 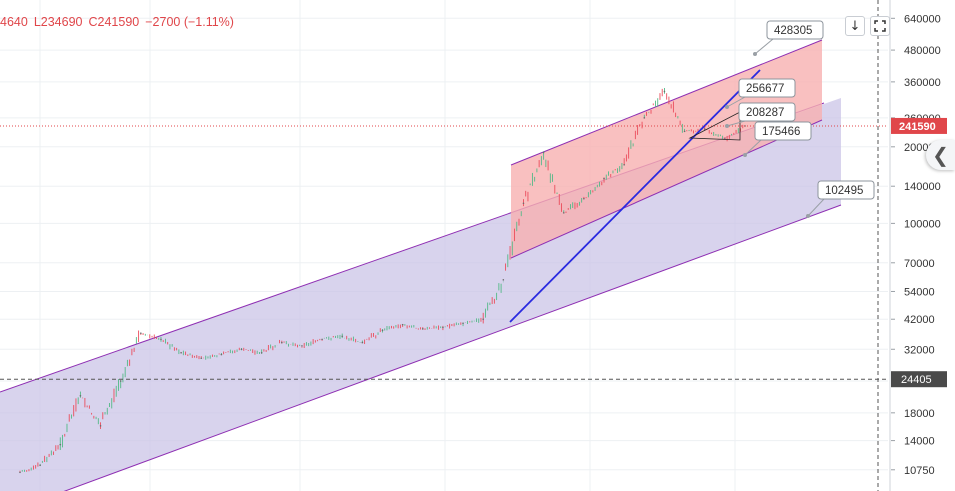 I want to click on upper-channel-top-line, so click(x=666, y=102).